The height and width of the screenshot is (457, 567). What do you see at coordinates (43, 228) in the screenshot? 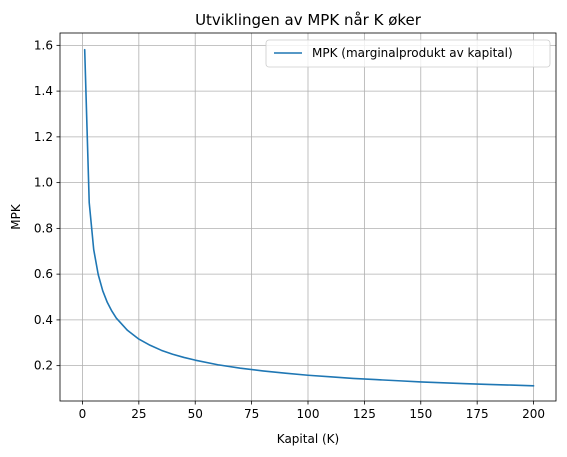
I see `y-tick-label: 0.8` at bounding box center [43, 228].